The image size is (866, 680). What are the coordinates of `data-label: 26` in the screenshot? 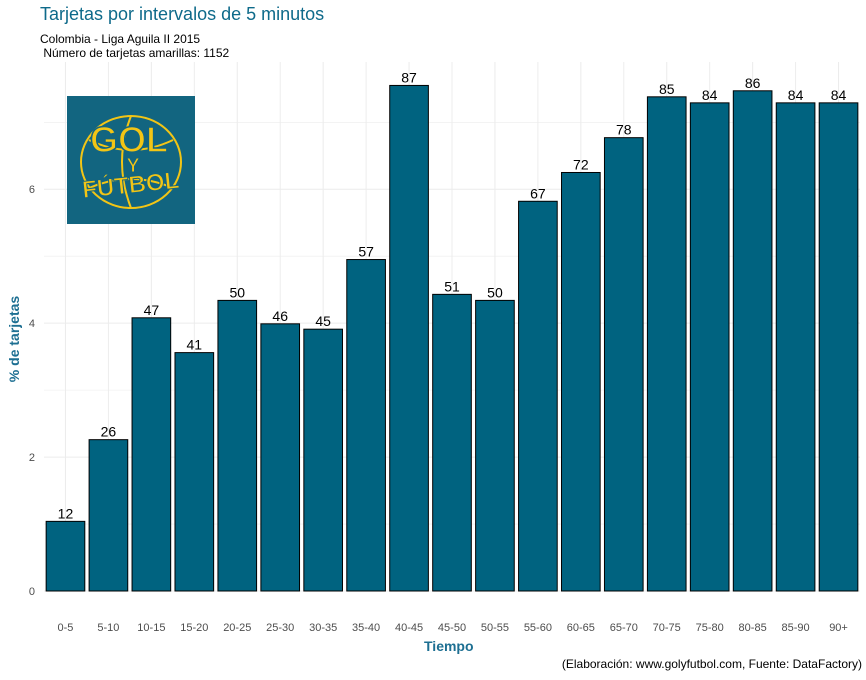 It's located at (109, 432).